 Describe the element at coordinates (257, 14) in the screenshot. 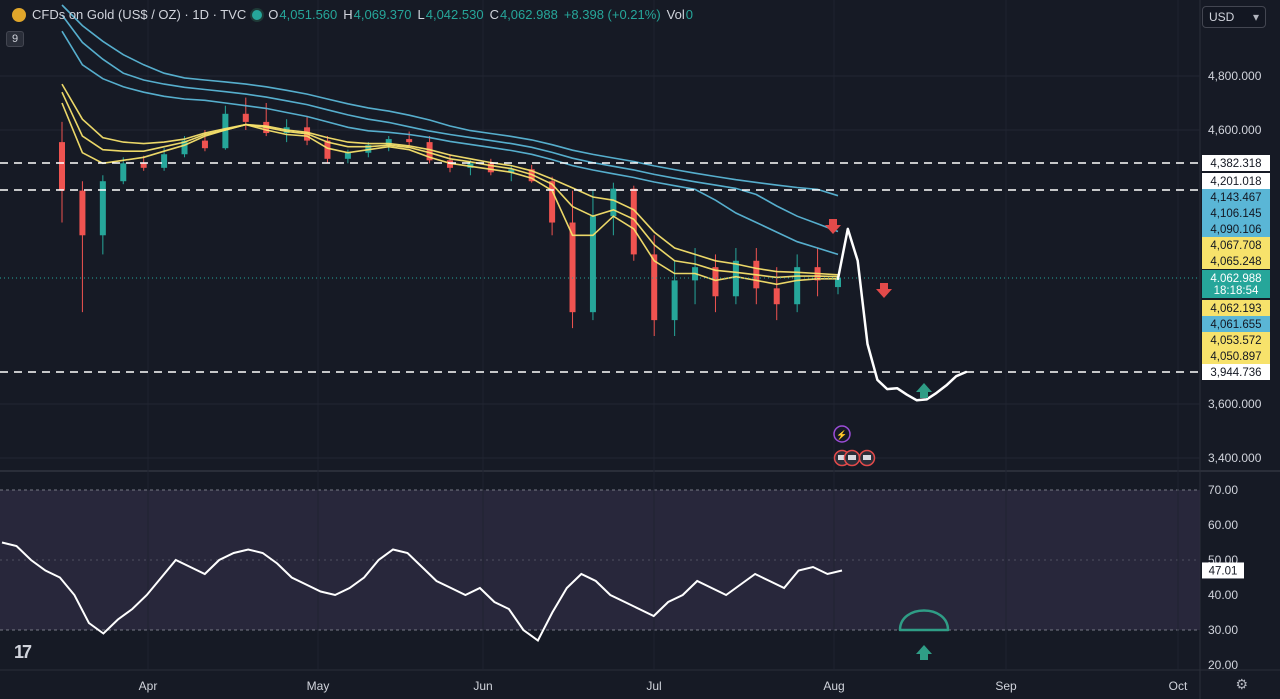

I see `market-open-icon` at that location.